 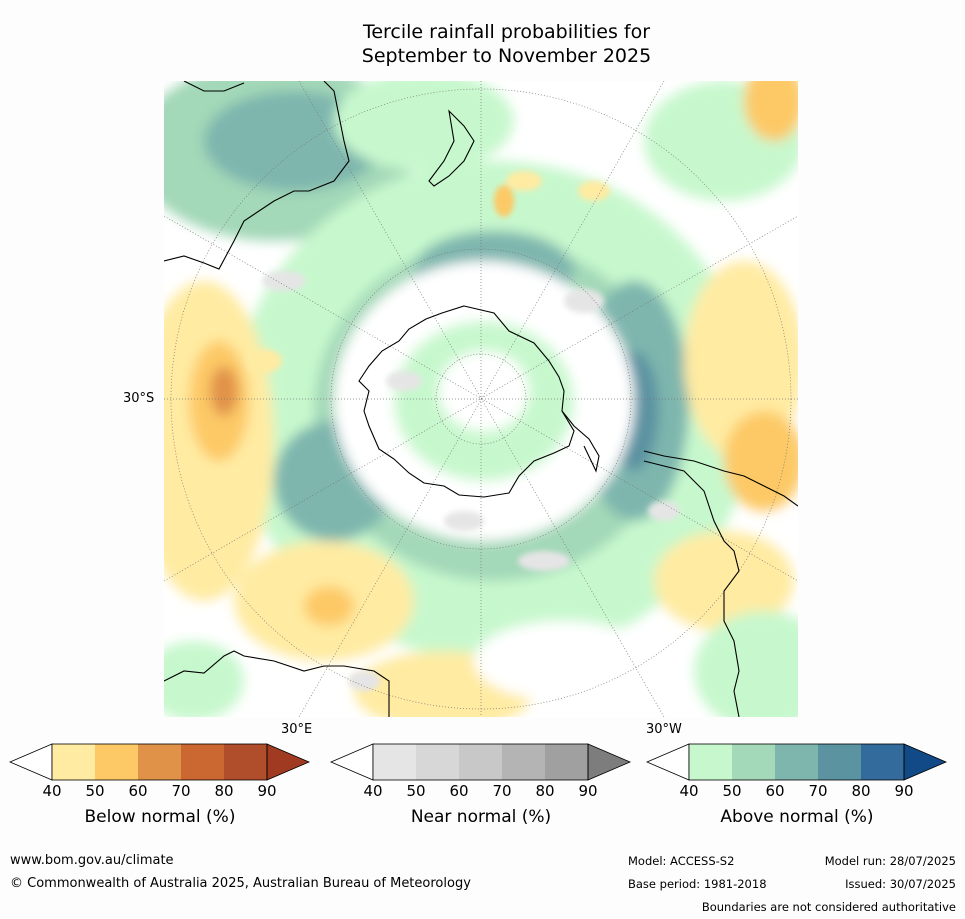 I want to click on footer-base-period: Base period: 1981-2018, so click(x=697, y=884).